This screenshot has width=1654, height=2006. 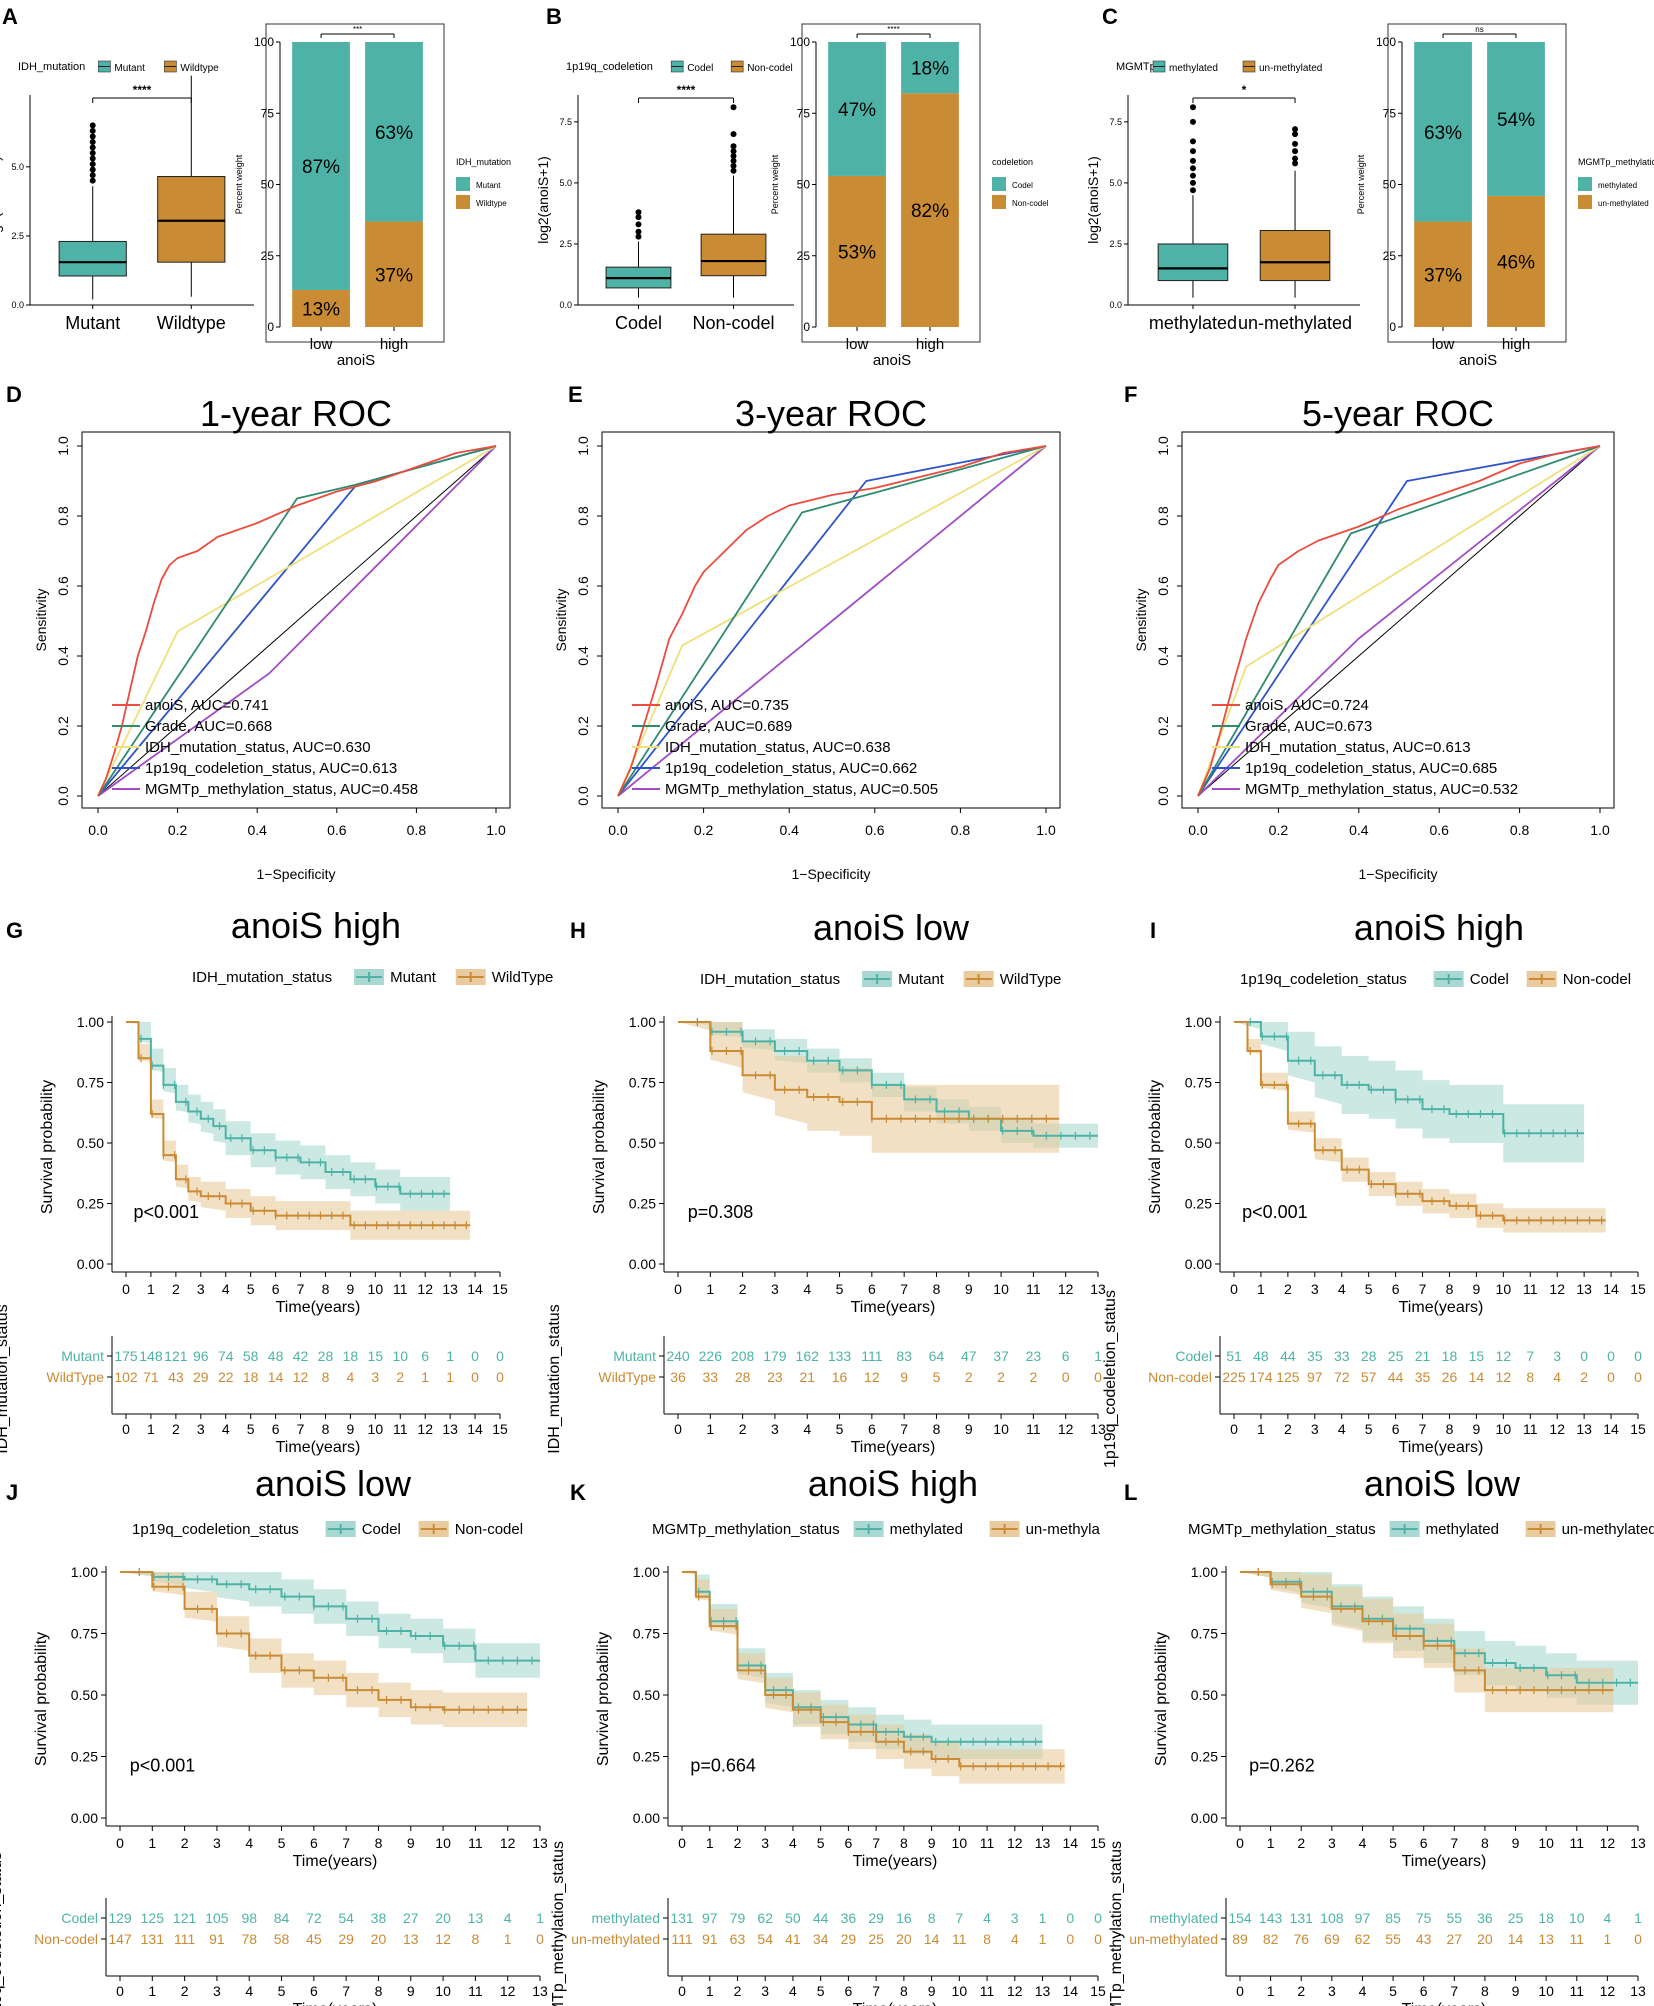 I want to click on bar-ytick-label-A: 25, so click(x=268, y=256).